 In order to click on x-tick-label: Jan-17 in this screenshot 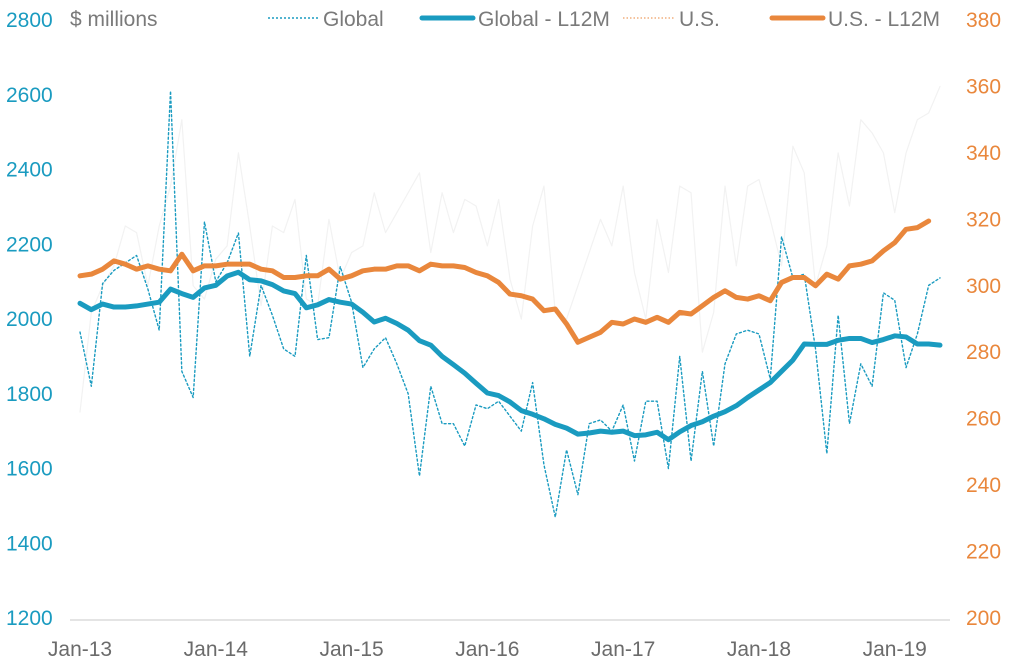, I will do `click(623, 649)`.